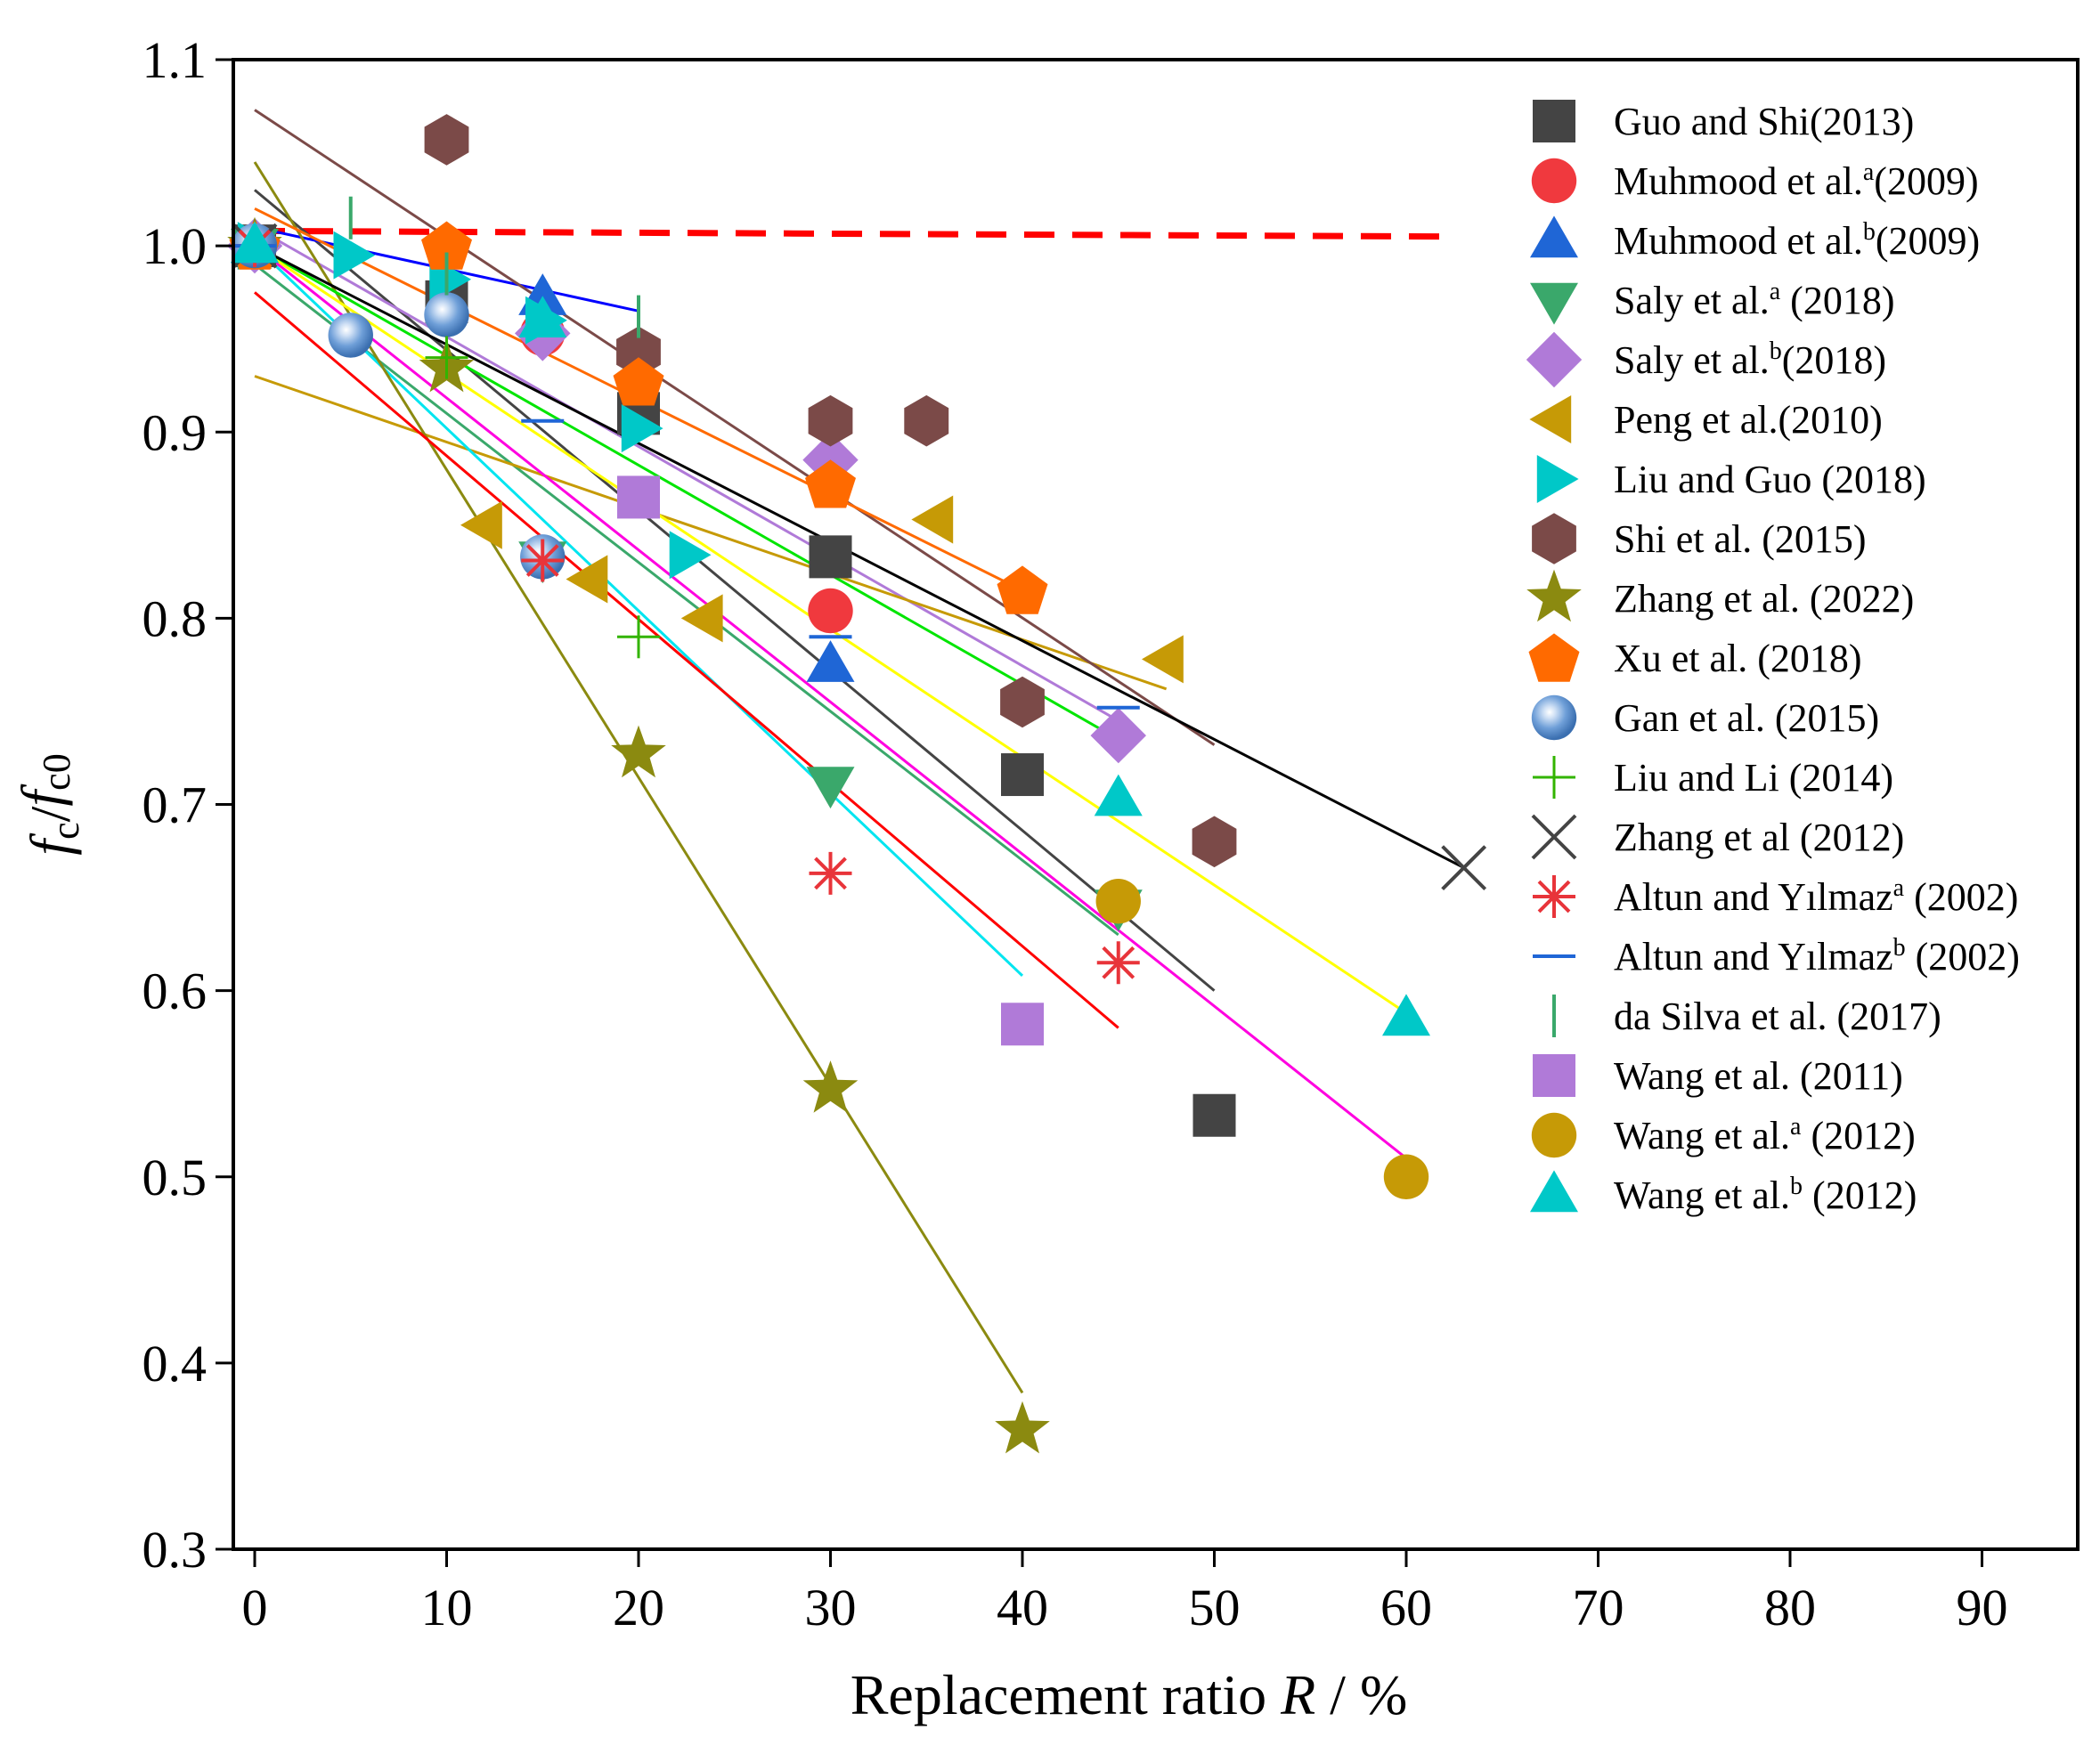 This screenshot has width=2100, height=1754. I want to click on legend-label: Muhmood et al.b(2009), so click(1797, 241).